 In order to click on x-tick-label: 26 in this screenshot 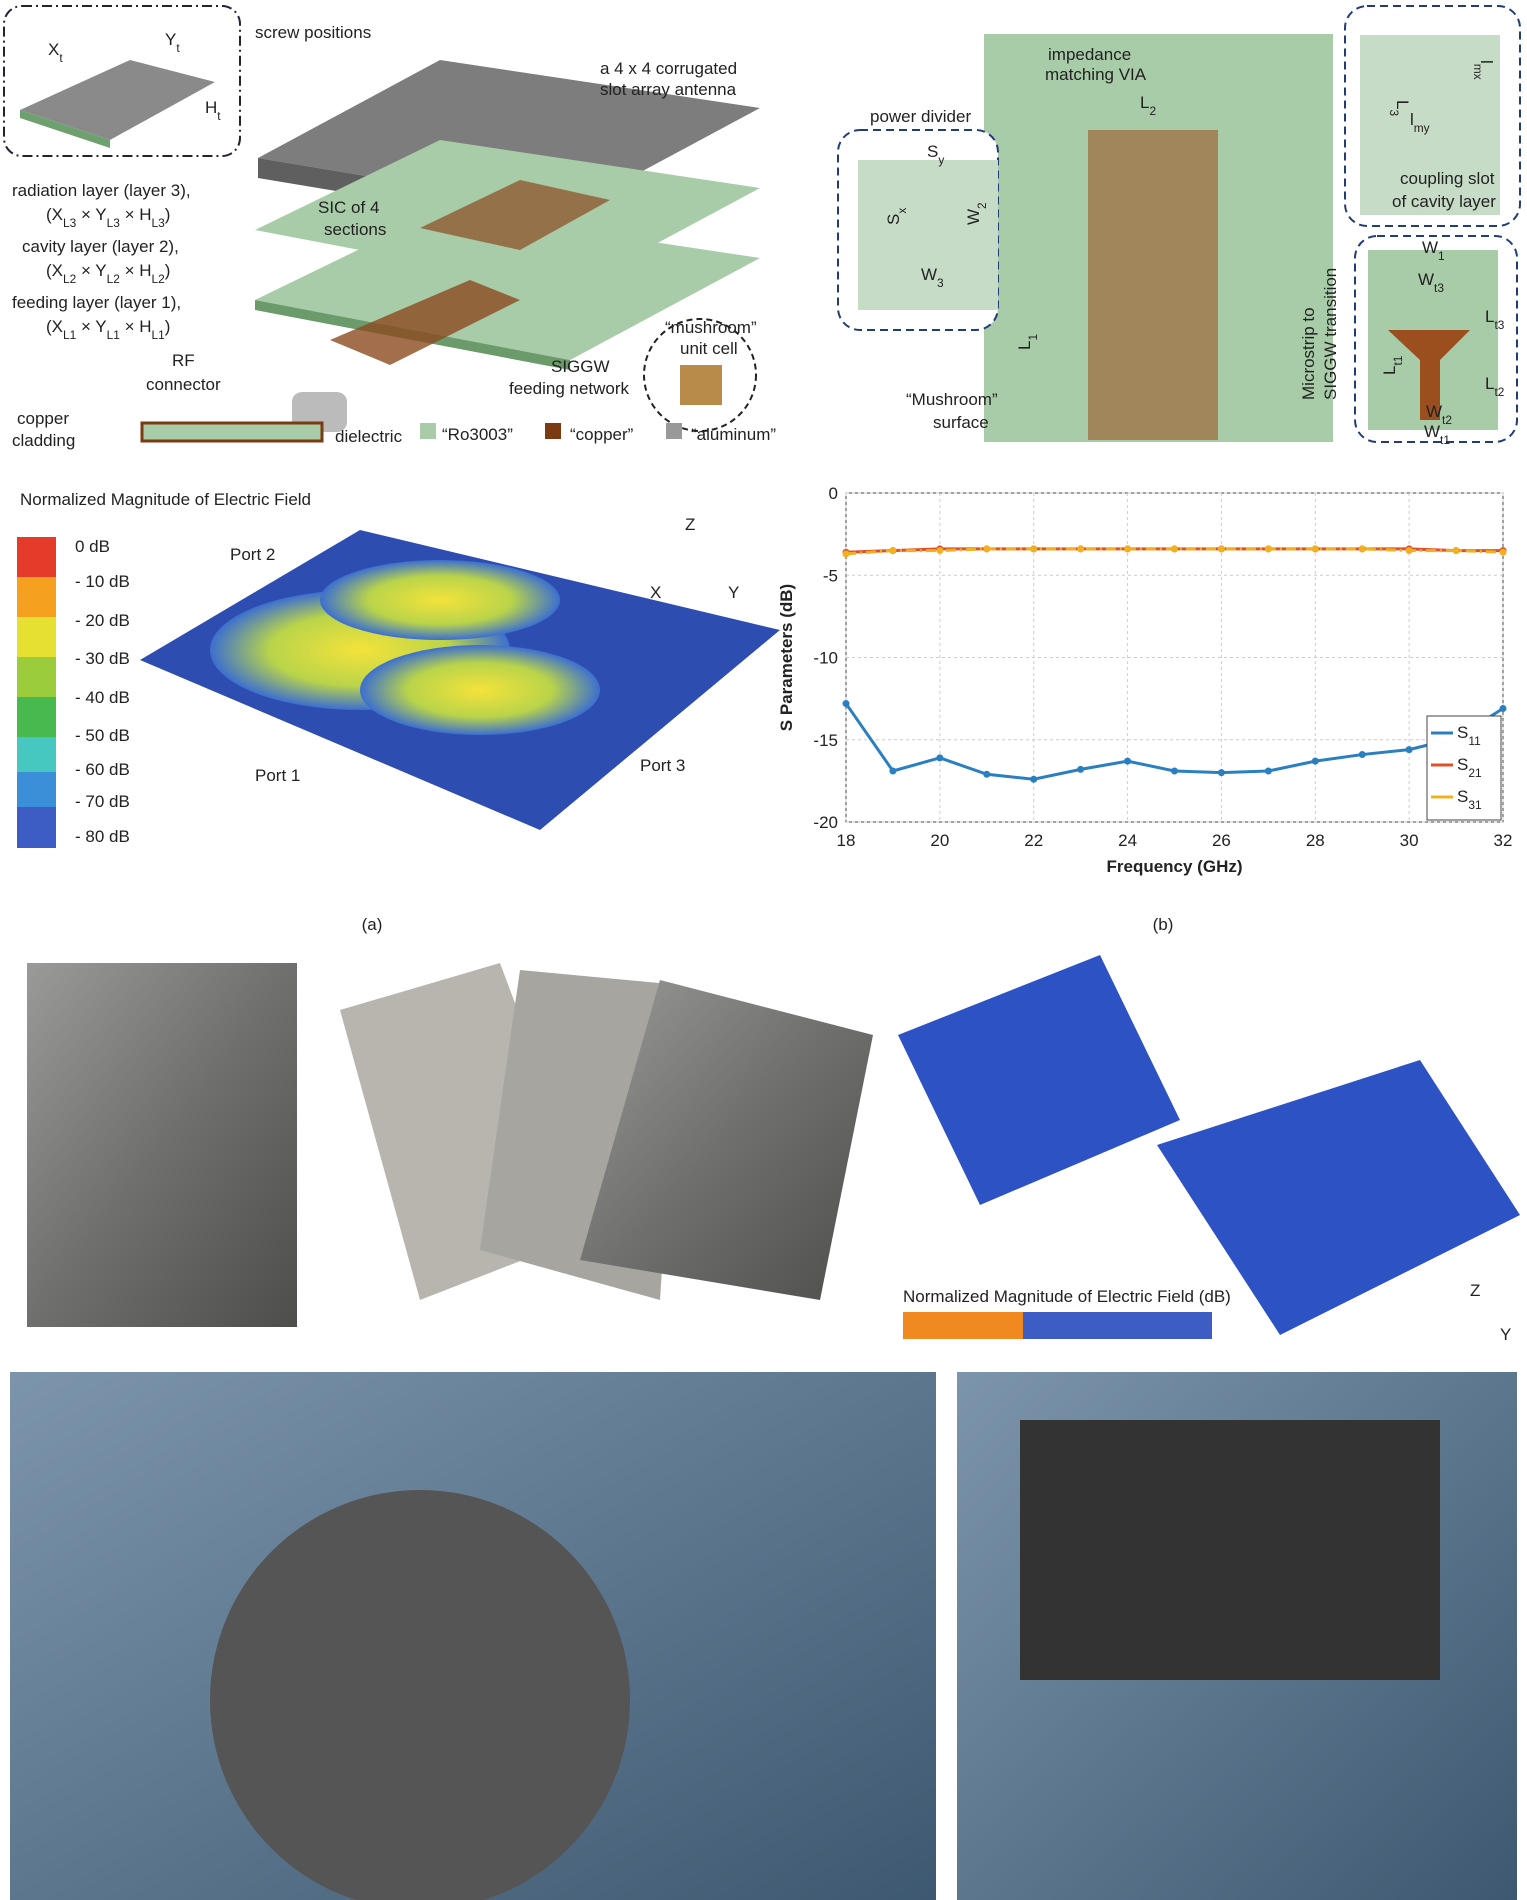, I will do `click(1221, 840)`.